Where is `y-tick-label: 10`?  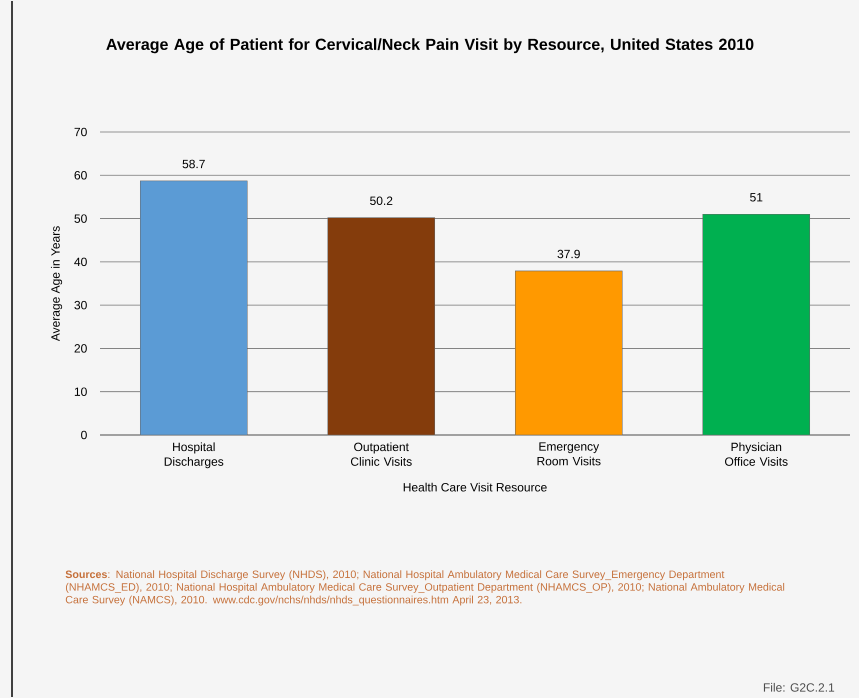 y-tick-label: 10 is located at coordinates (80, 391).